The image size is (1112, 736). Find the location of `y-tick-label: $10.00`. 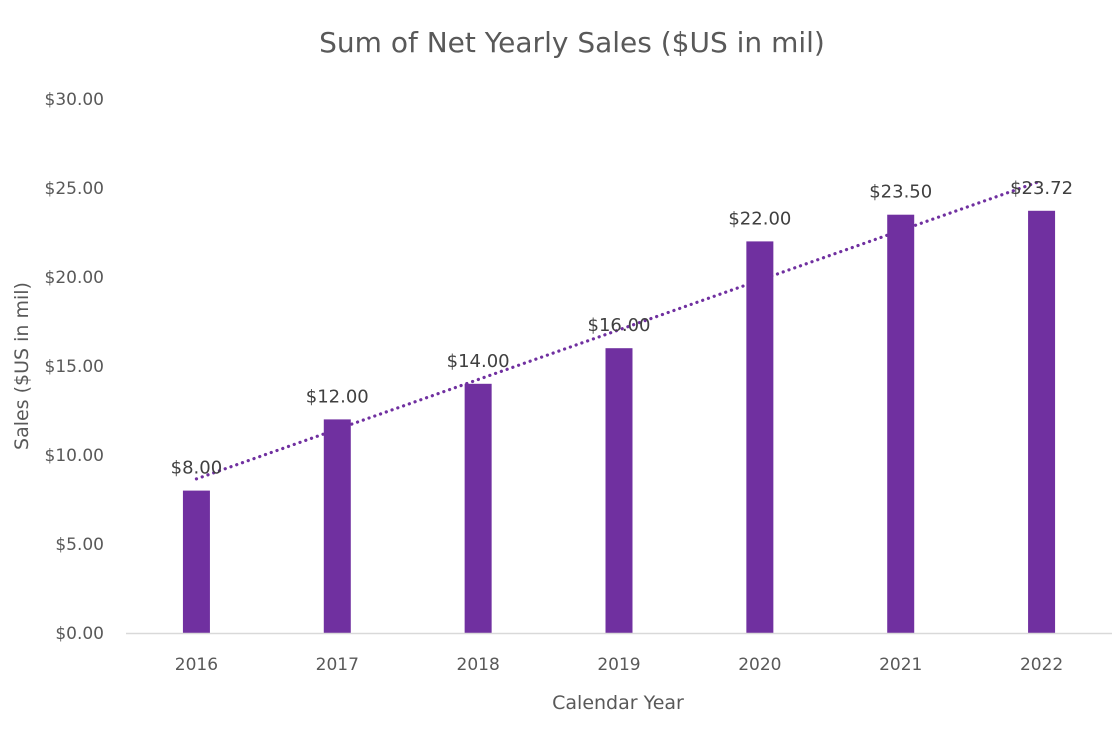

y-tick-label: $10.00 is located at coordinates (74, 456).